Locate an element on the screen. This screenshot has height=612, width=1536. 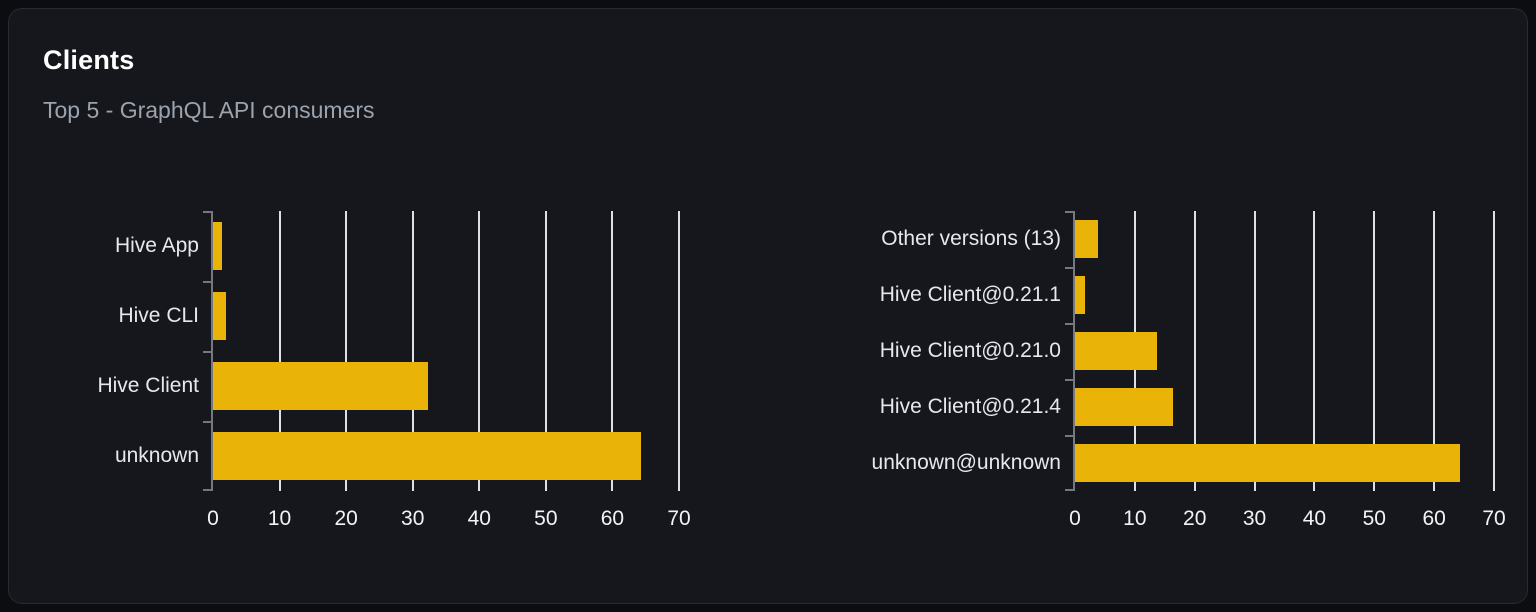
category-label: Hive CLI is located at coordinates (158, 315).